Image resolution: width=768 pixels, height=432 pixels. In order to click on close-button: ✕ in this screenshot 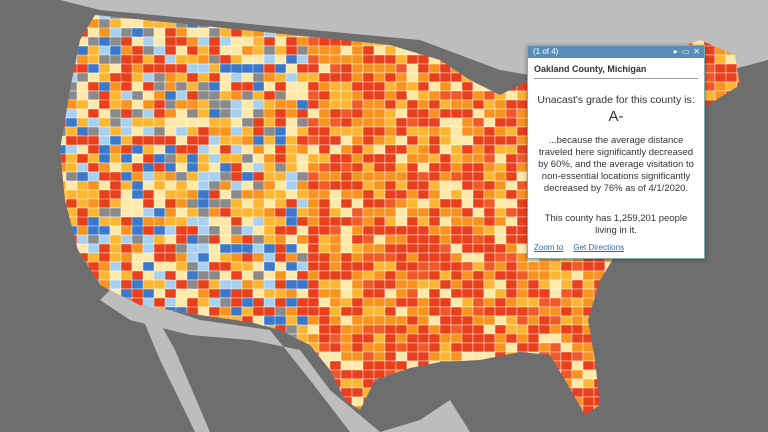, I will do `click(696, 51)`.